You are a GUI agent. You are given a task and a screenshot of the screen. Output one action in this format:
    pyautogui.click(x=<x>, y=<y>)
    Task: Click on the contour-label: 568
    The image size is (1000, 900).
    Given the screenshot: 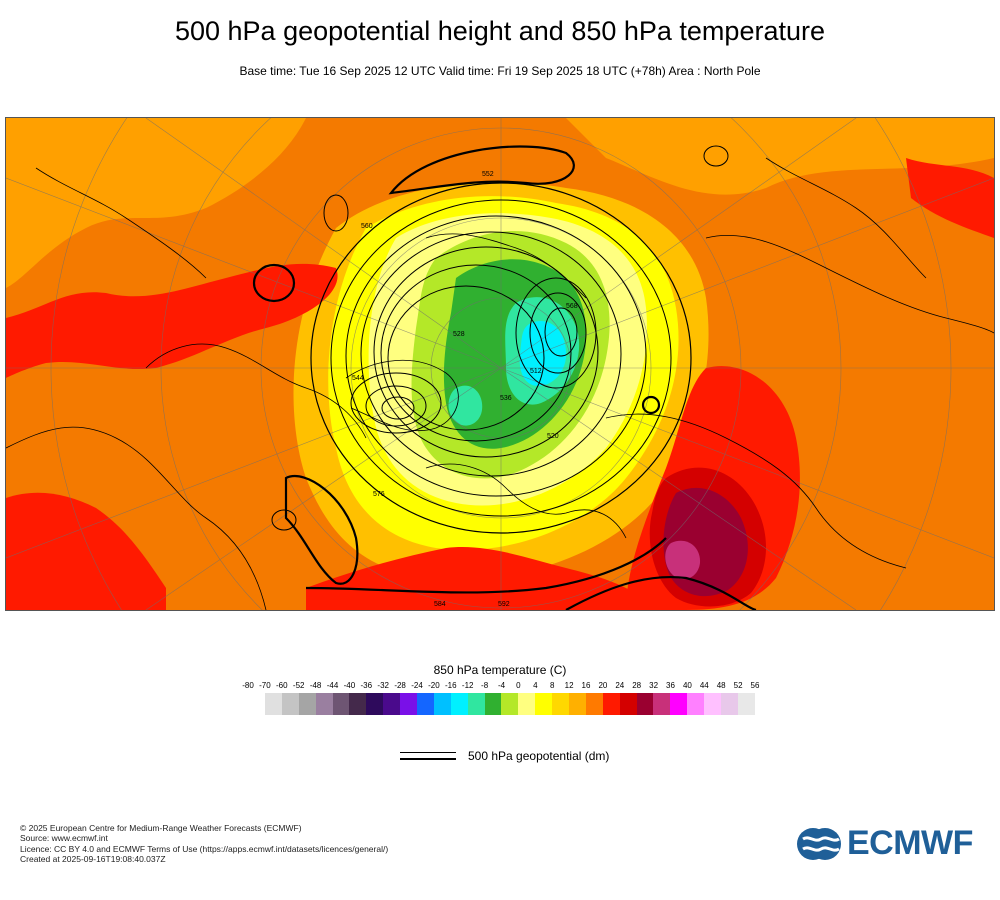 What is the action you would take?
    pyautogui.click(x=572, y=306)
    